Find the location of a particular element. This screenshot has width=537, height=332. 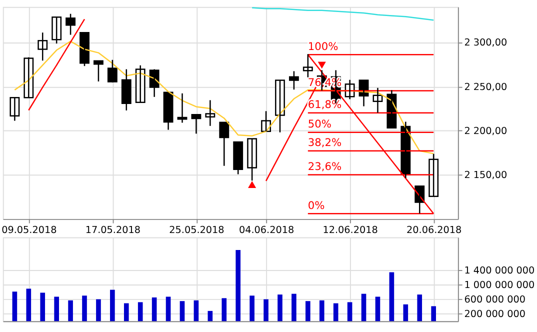

series-label: 23,6% is located at coordinates (325, 166).